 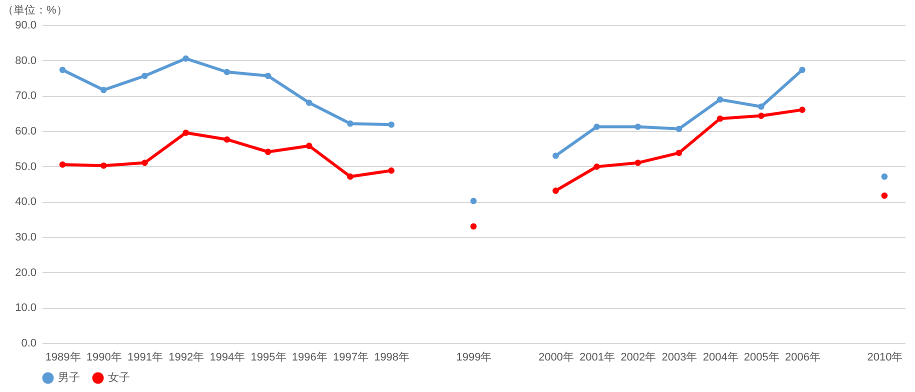 I want to click on x-tick-label: 1999年, so click(x=474, y=358).